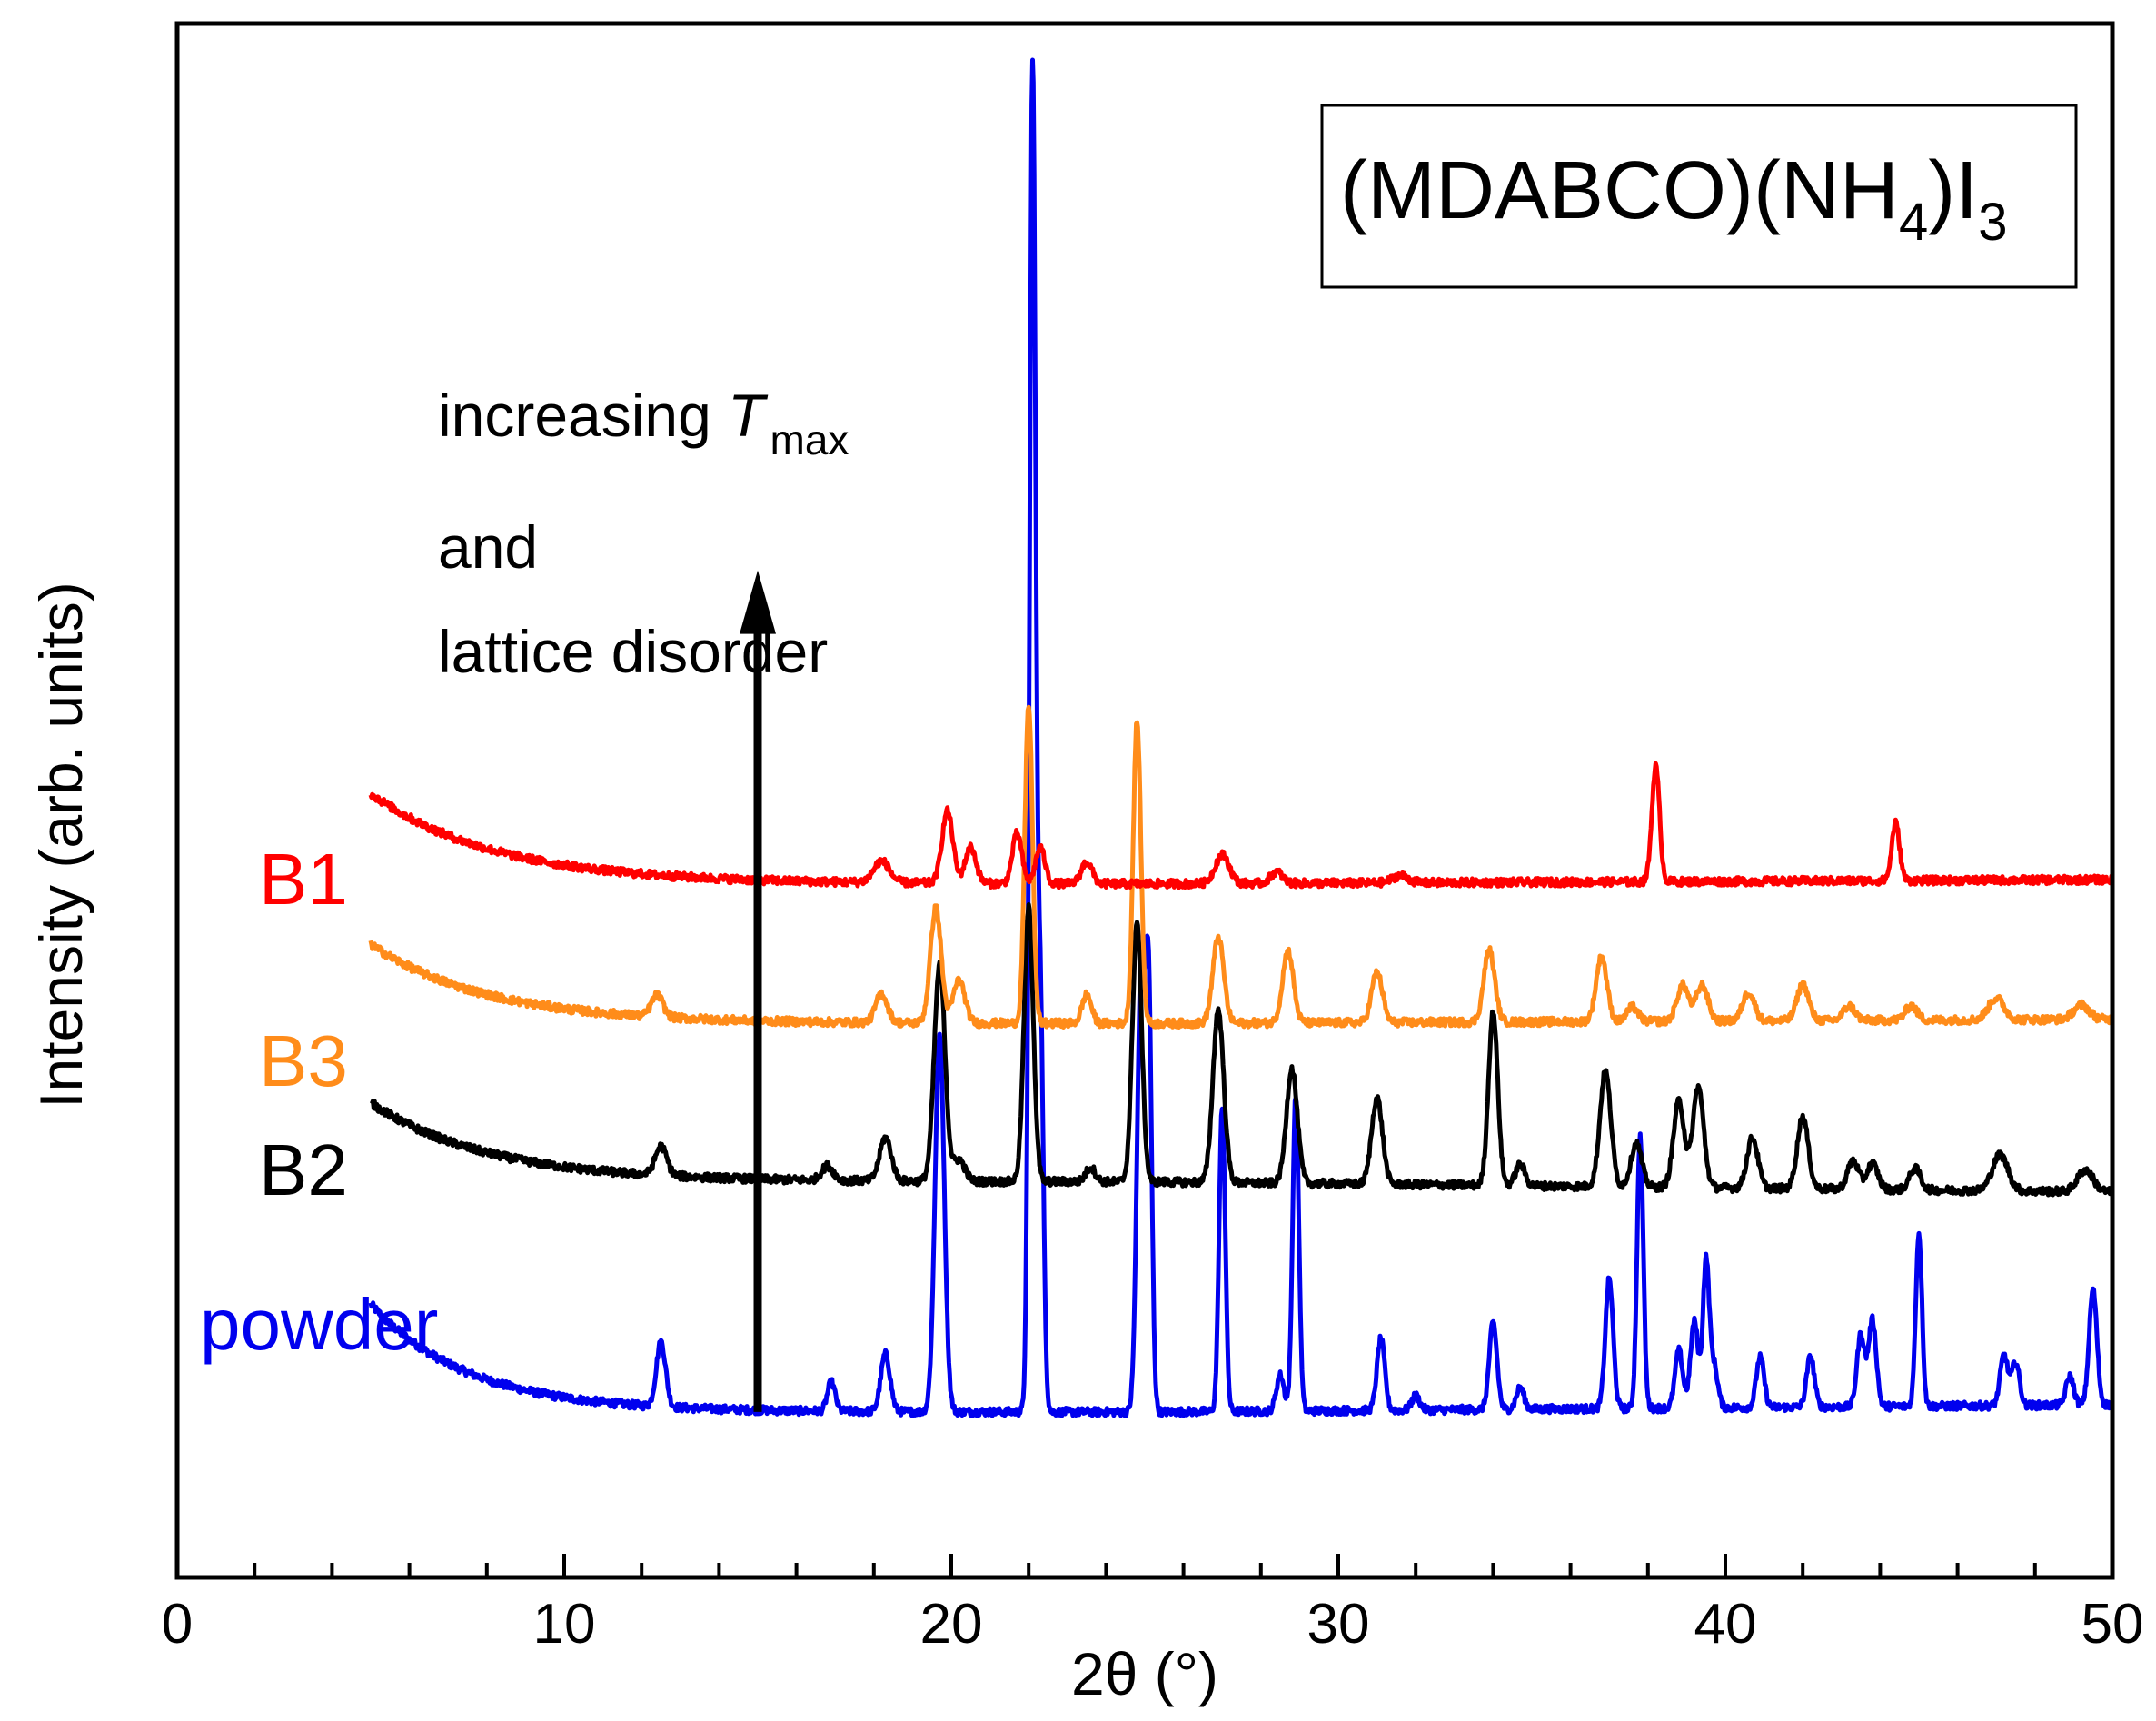  I want to click on annotation-symbol: T, so click(748, 415).